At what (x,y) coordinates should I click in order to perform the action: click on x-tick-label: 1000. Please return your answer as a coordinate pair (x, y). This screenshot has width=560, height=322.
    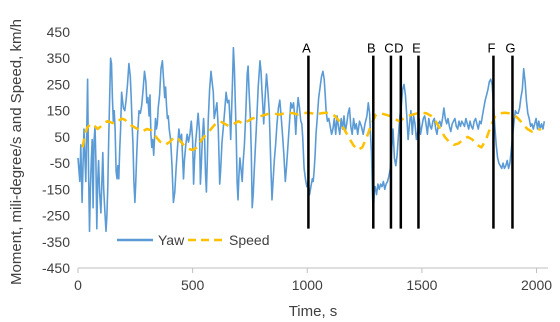
    Looking at the image, I should click on (307, 285).